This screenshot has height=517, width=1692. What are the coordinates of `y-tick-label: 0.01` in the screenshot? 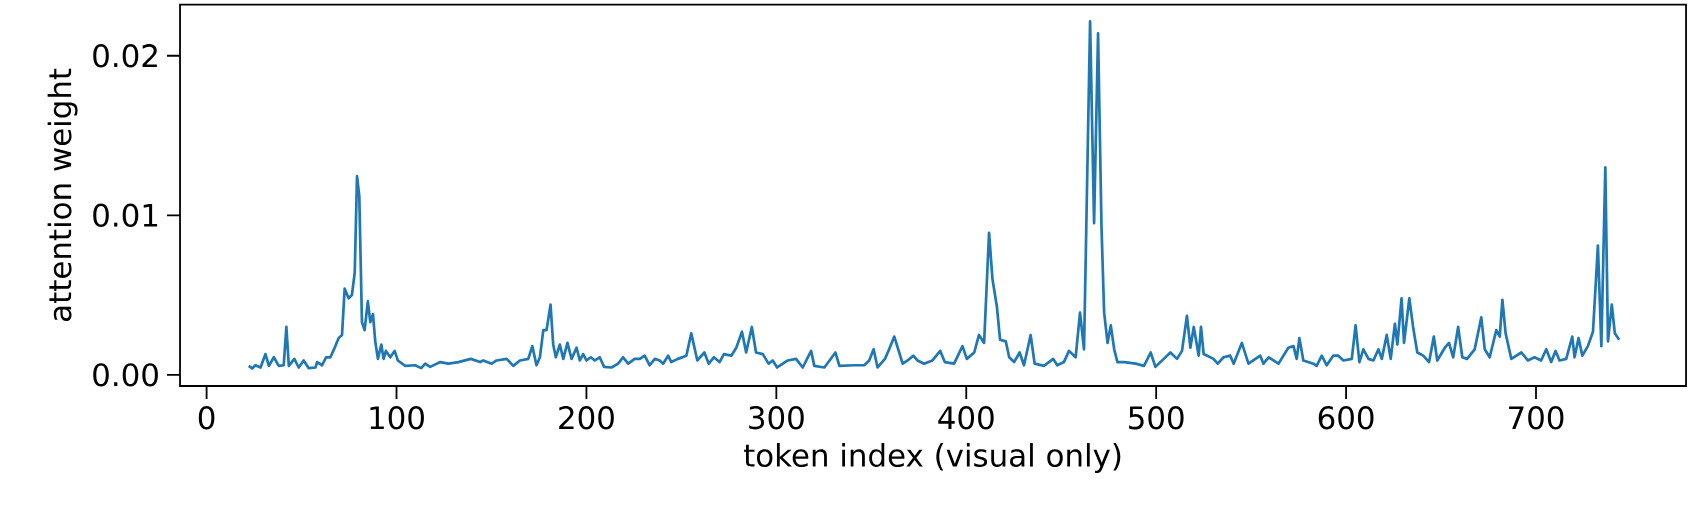 It's located at (125, 215).